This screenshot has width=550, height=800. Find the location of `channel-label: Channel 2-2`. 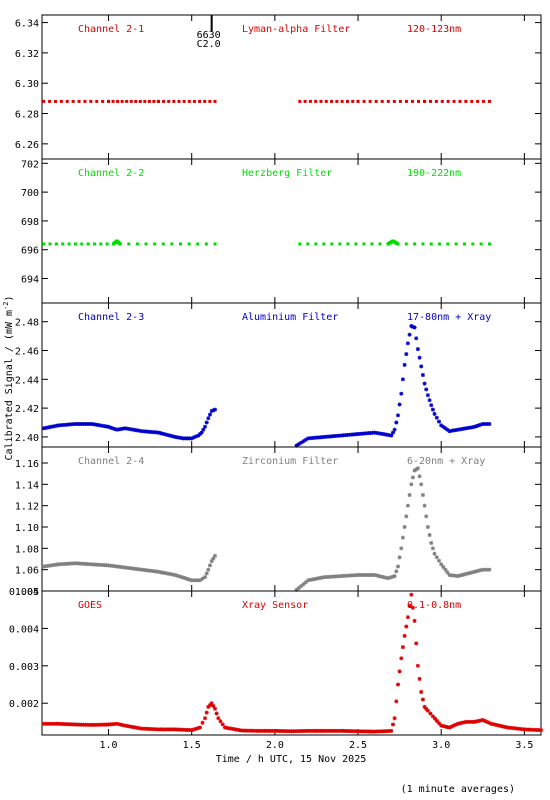

channel-label: Channel 2-2 is located at coordinates (111, 173).